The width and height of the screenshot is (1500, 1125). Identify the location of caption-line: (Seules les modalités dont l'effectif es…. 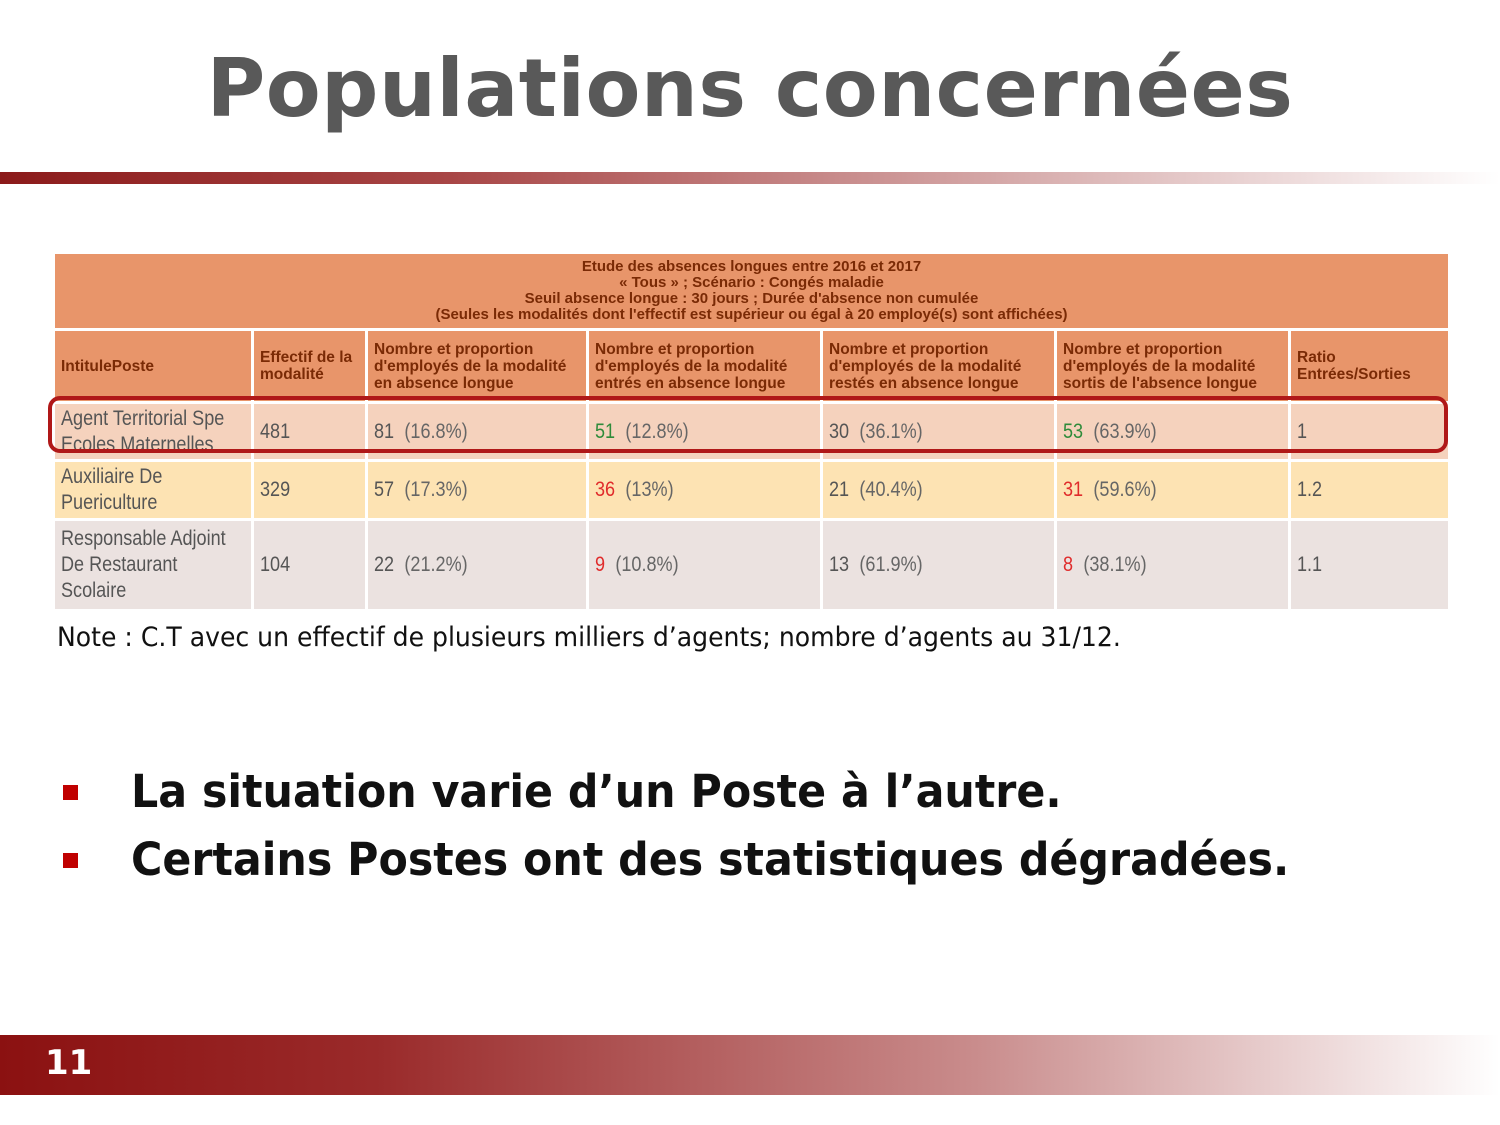
(751, 314).